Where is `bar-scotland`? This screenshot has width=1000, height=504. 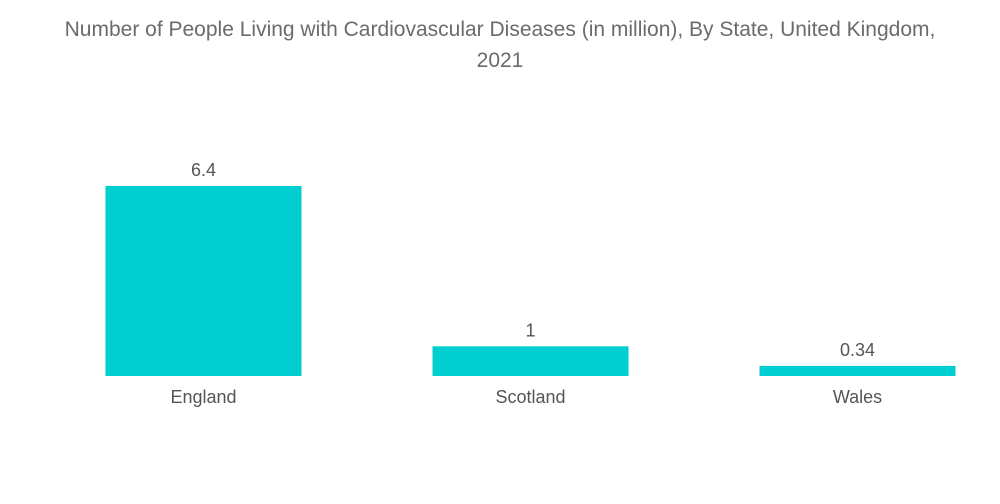
bar-scotland is located at coordinates (530, 361).